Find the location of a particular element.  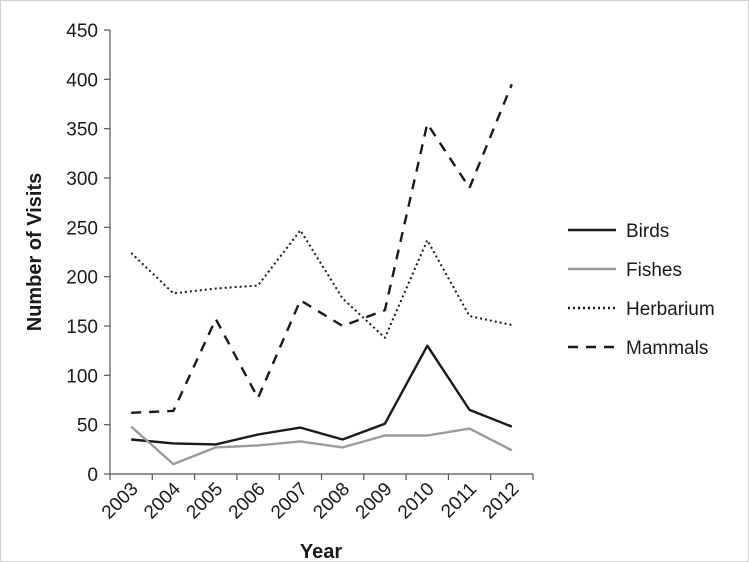

series-line-birds is located at coordinates (322, 395).